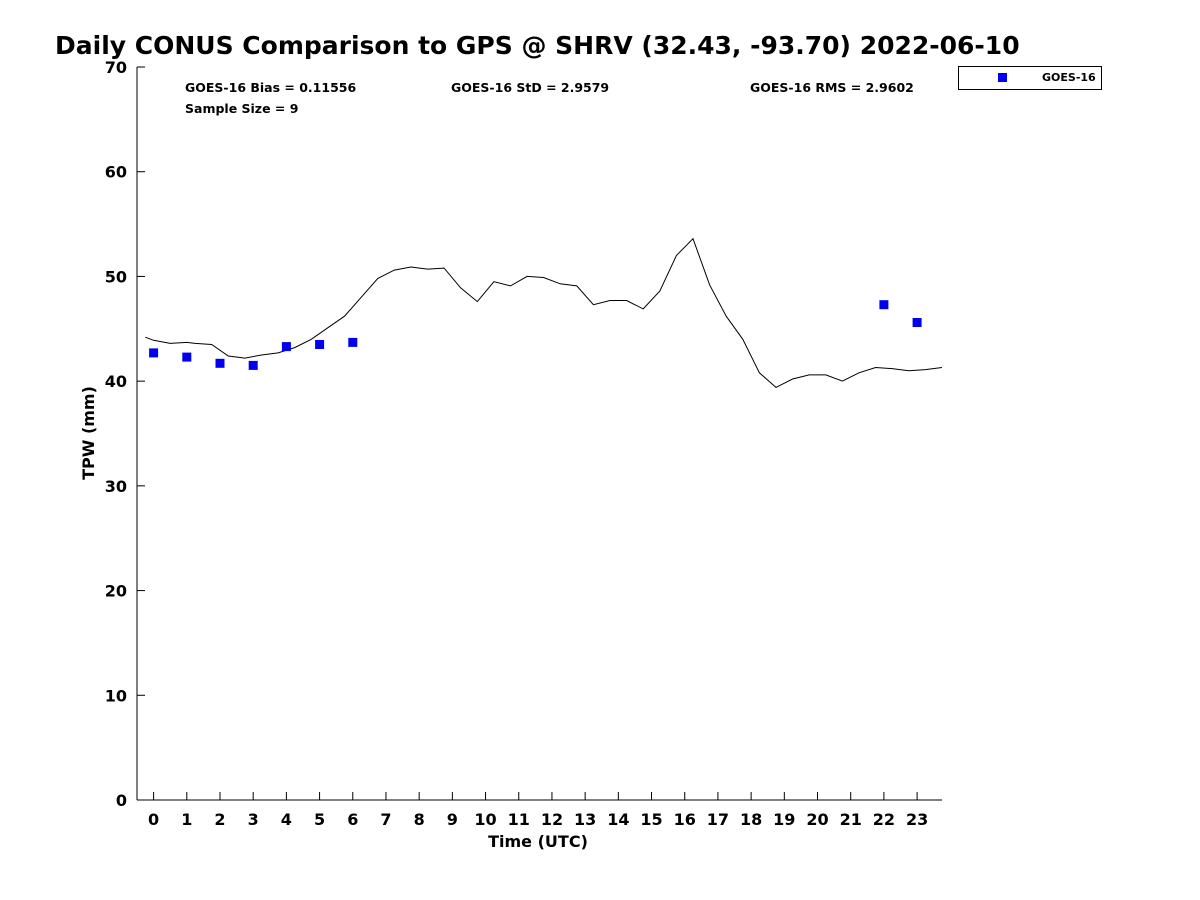  I want to click on x-tick-label: 13, so click(585, 819).